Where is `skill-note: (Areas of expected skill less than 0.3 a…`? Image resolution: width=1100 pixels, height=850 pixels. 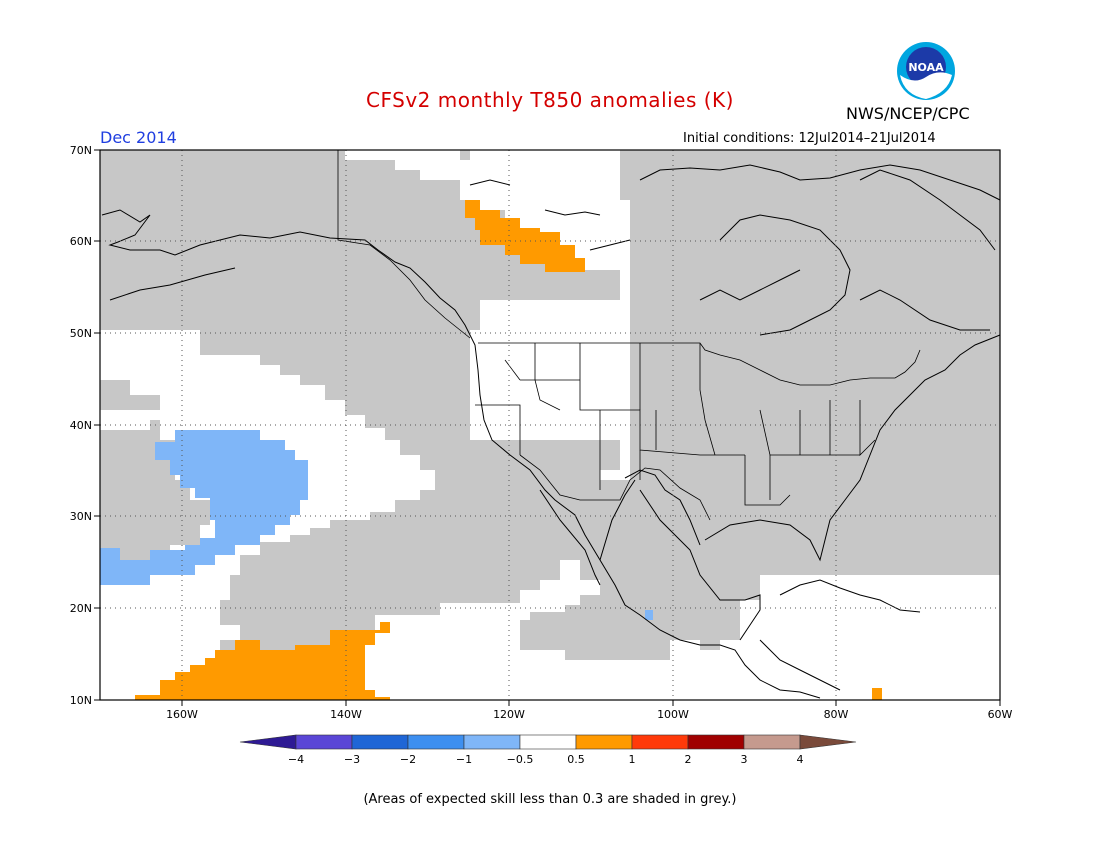 skill-note: (Areas of expected skill less than 0.3 a… is located at coordinates (550, 799).